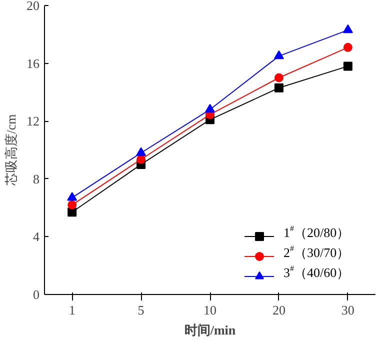  What do you see at coordinates (36, 236) in the screenshot?
I see `y-tick-label: 4` at bounding box center [36, 236].